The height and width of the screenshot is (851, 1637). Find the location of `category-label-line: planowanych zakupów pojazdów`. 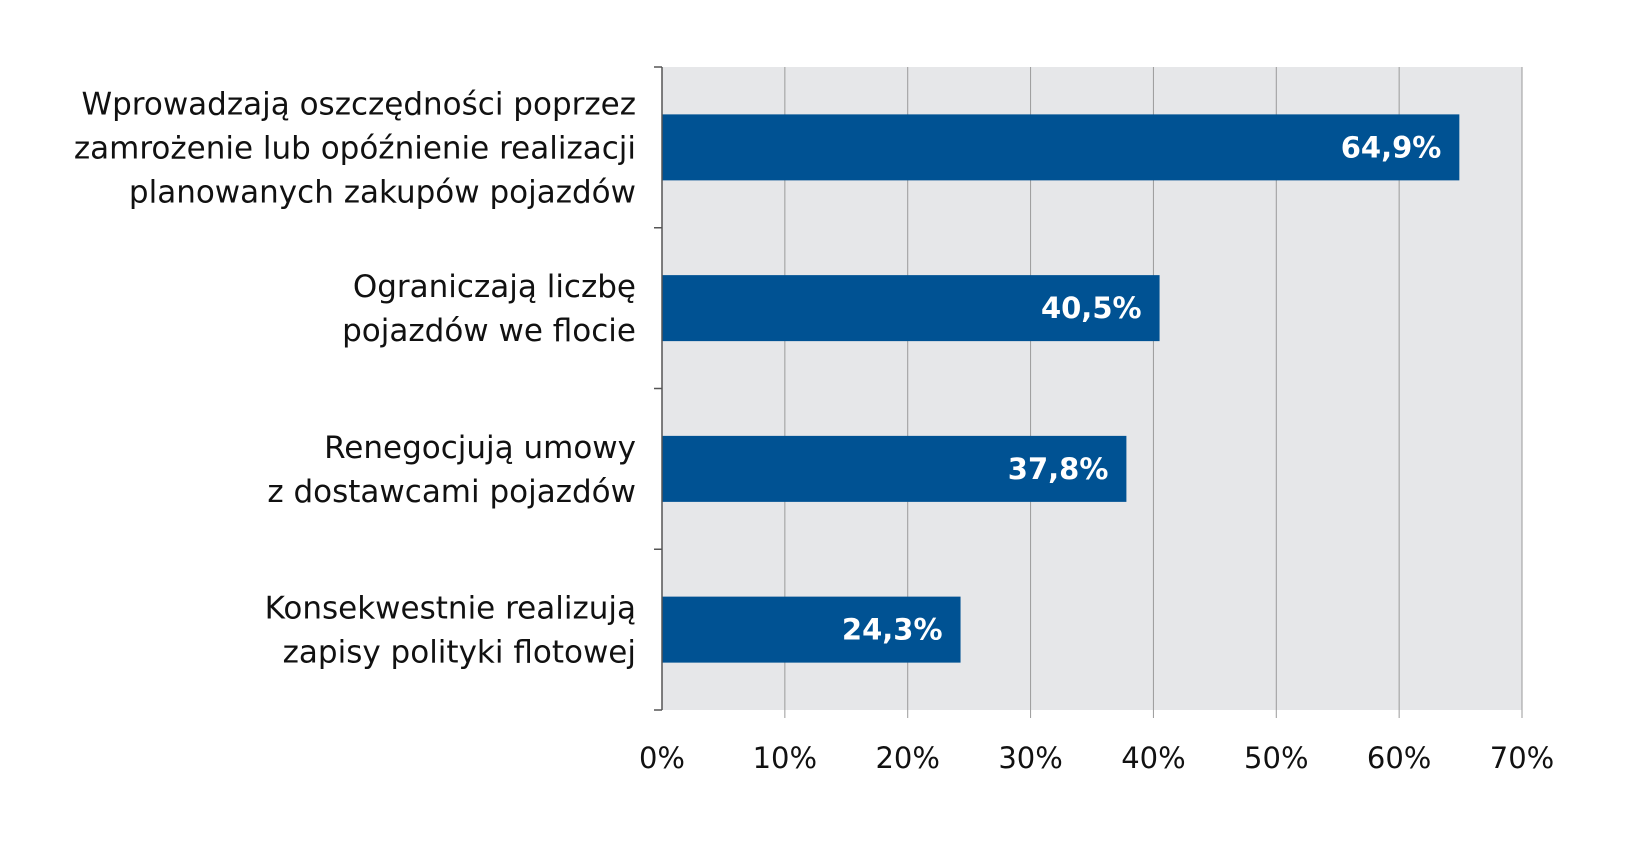

category-label-line: planowanych zakupów pojazdów is located at coordinates (382, 192).